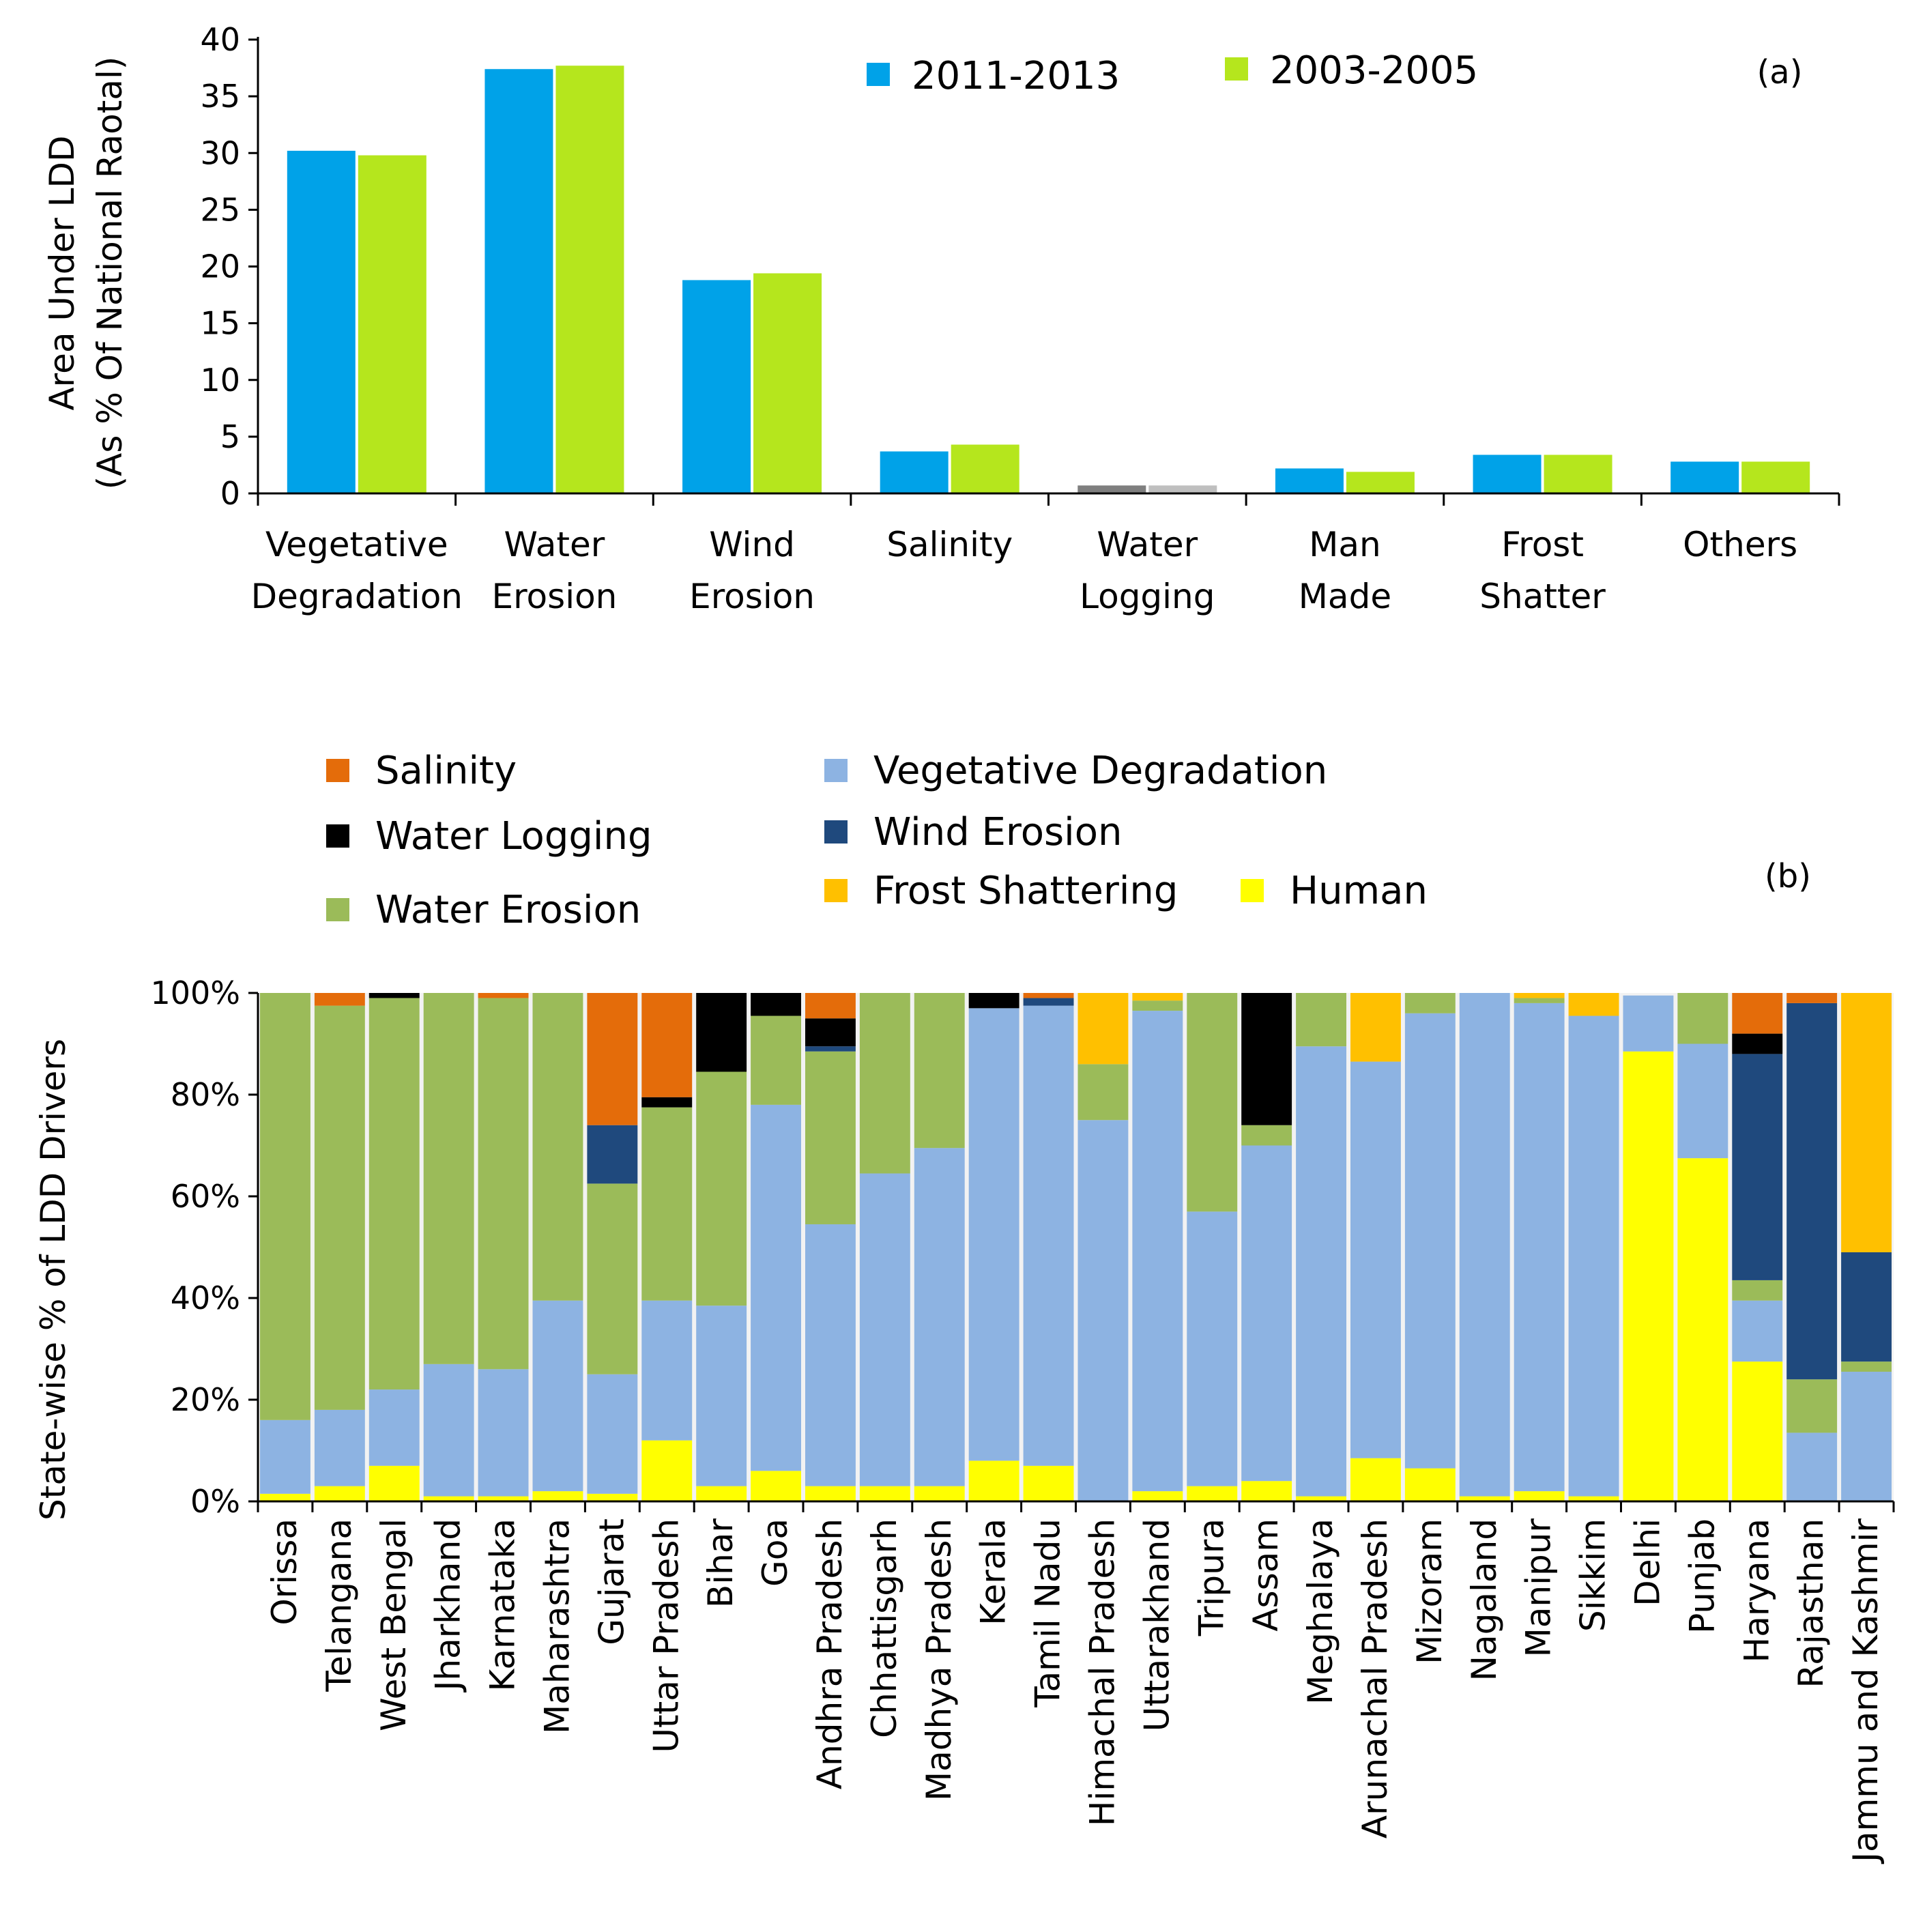 The height and width of the screenshot is (1932, 1910). I want to click on state-label-tamil-nadu: Tamil Nadu, so click(1048, 1613).